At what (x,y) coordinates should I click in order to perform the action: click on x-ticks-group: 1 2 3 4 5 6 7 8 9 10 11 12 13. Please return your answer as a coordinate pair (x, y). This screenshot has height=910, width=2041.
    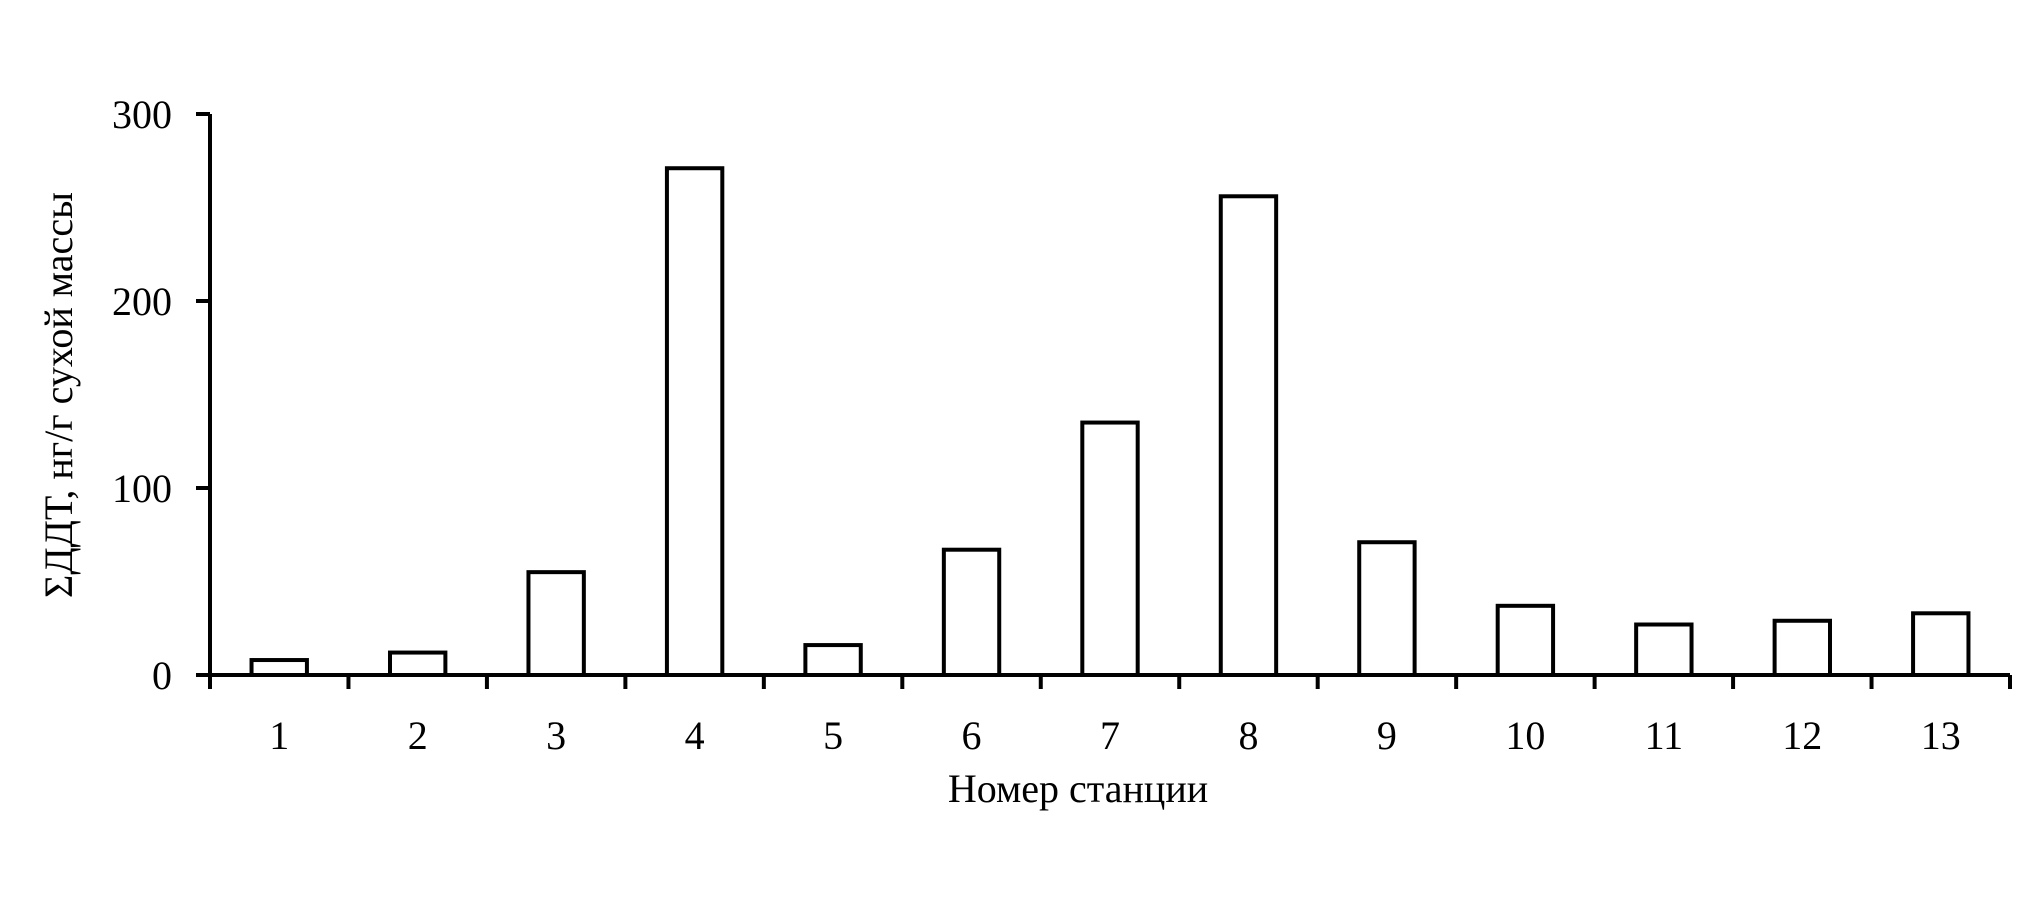
    Looking at the image, I should click on (1110, 716).